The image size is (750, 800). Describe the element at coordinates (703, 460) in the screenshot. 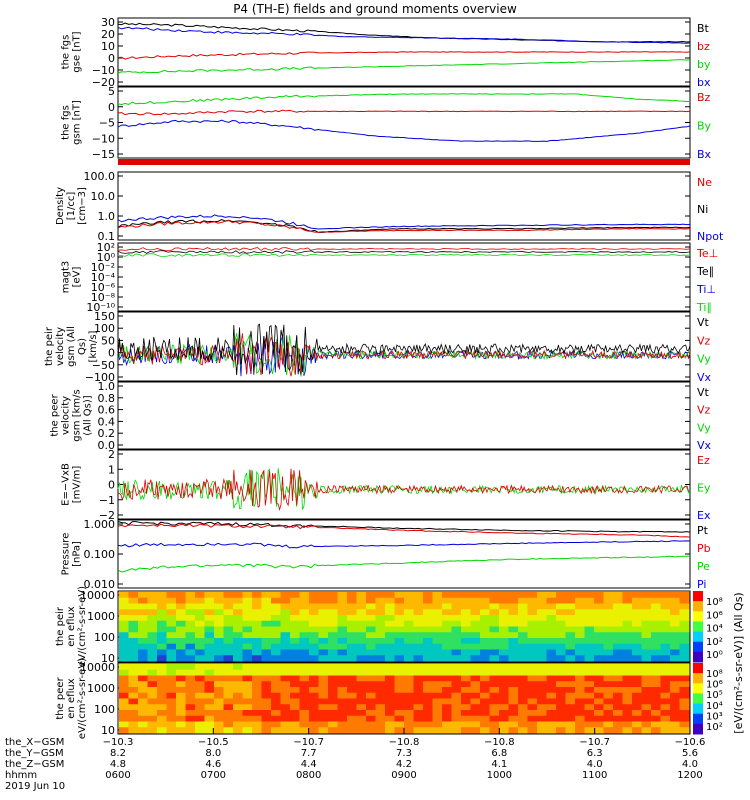

I see `legend-ez: Ez` at that location.